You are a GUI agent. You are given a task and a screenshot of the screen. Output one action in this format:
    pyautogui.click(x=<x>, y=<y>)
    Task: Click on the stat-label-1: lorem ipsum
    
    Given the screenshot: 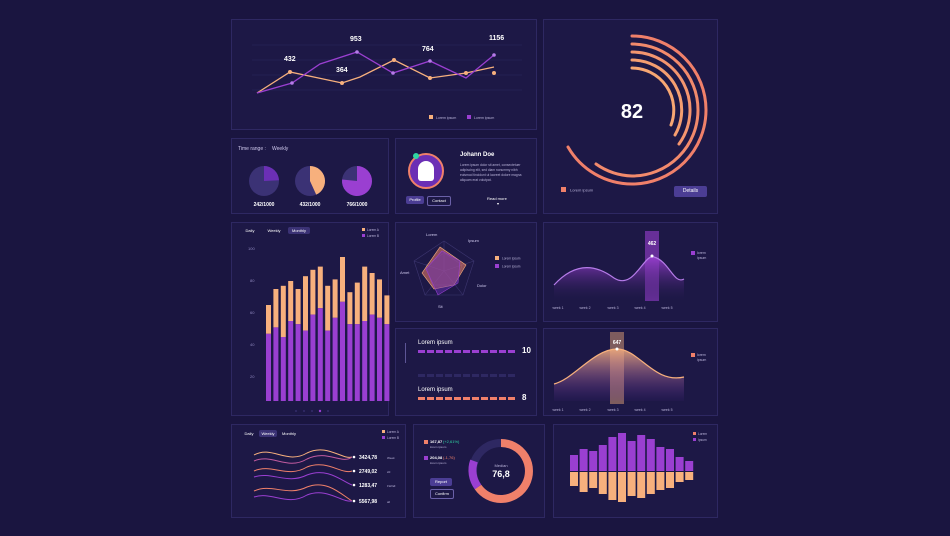 What is the action you would take?
    pyautogui.click(x=438, y=447)
    